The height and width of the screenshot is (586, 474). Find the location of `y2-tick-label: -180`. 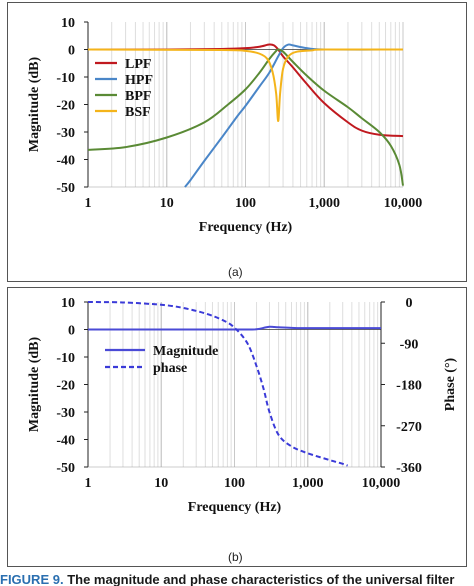

y2-tick-label: -180 is located at coordinates (409, 386).